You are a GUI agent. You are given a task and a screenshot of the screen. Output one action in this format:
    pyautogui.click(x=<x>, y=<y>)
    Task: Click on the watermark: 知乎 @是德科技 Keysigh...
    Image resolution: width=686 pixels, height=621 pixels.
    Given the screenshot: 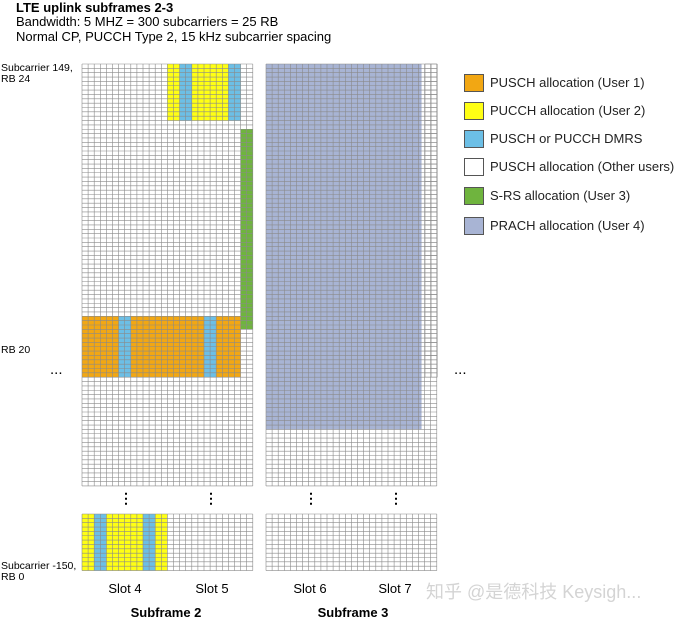 What is the action you would take?
    pyautogui.click(x=534, y=592)
    